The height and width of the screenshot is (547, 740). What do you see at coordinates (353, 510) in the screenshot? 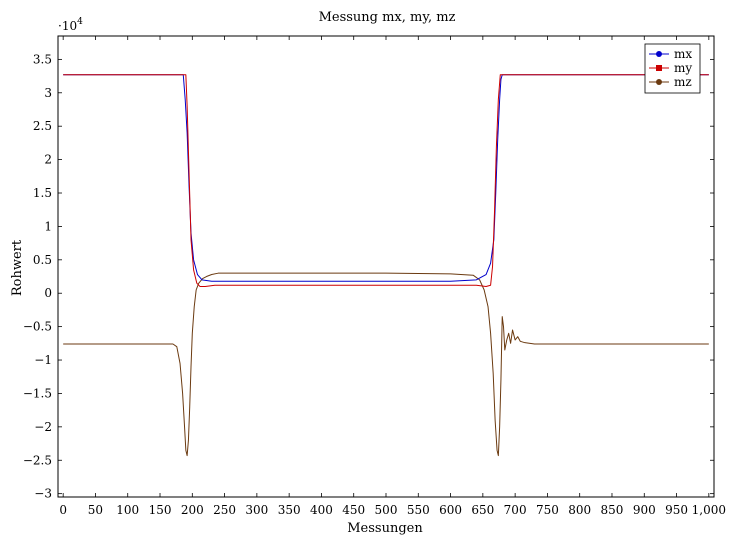
I see `x-tick-label: 450` at bounding box center [353, 510].